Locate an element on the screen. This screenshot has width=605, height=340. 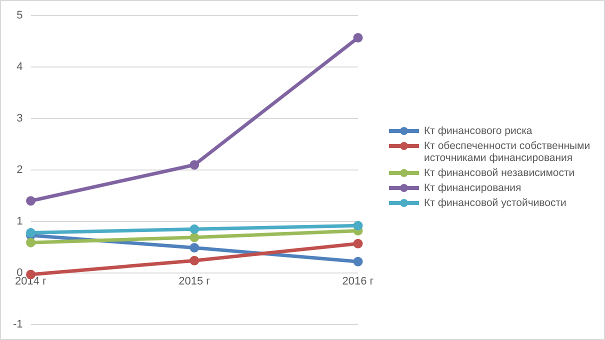
y-tick-label: 1 is located at coordinates (19, 222).